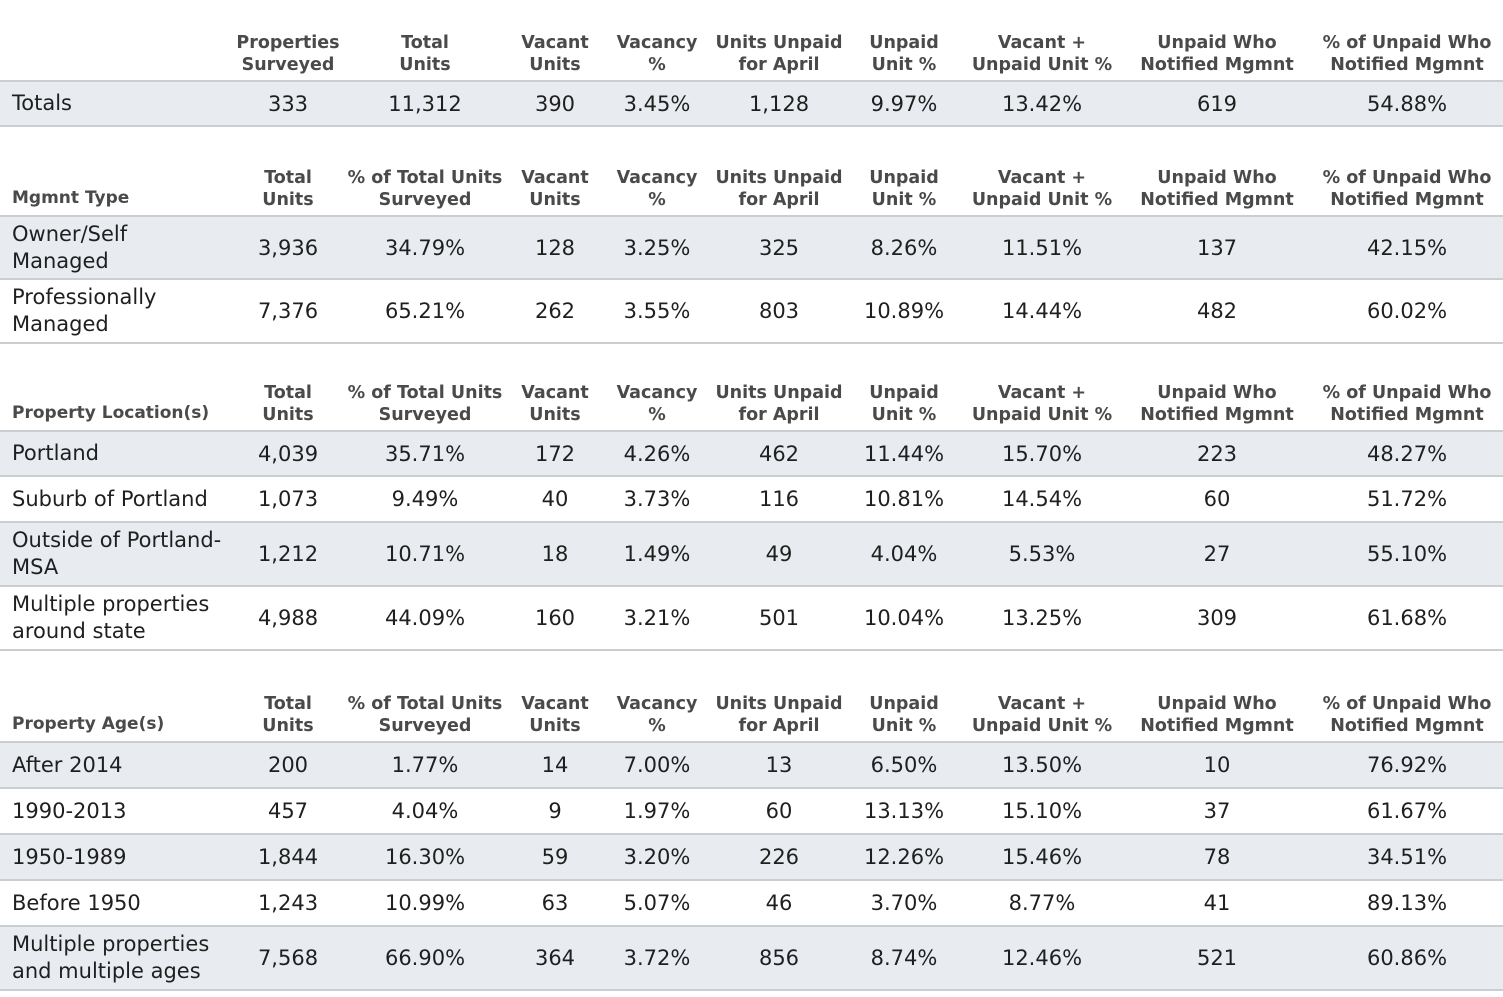 The image size is (1503, 997). Describe the element at coordinates (425, 103) in the screenshot. I see `table-cell: 11,312` at that location.